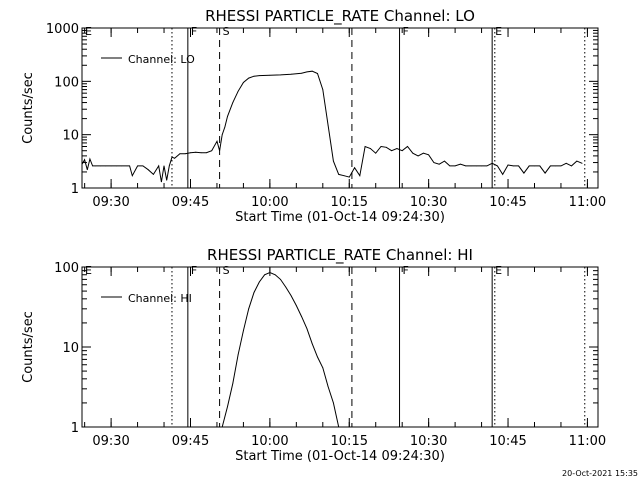 The image size is (640, 480). Describe the element at coordinates (349, 202) in the screenshot. I see `x-tick-label: 10:15` at that location.